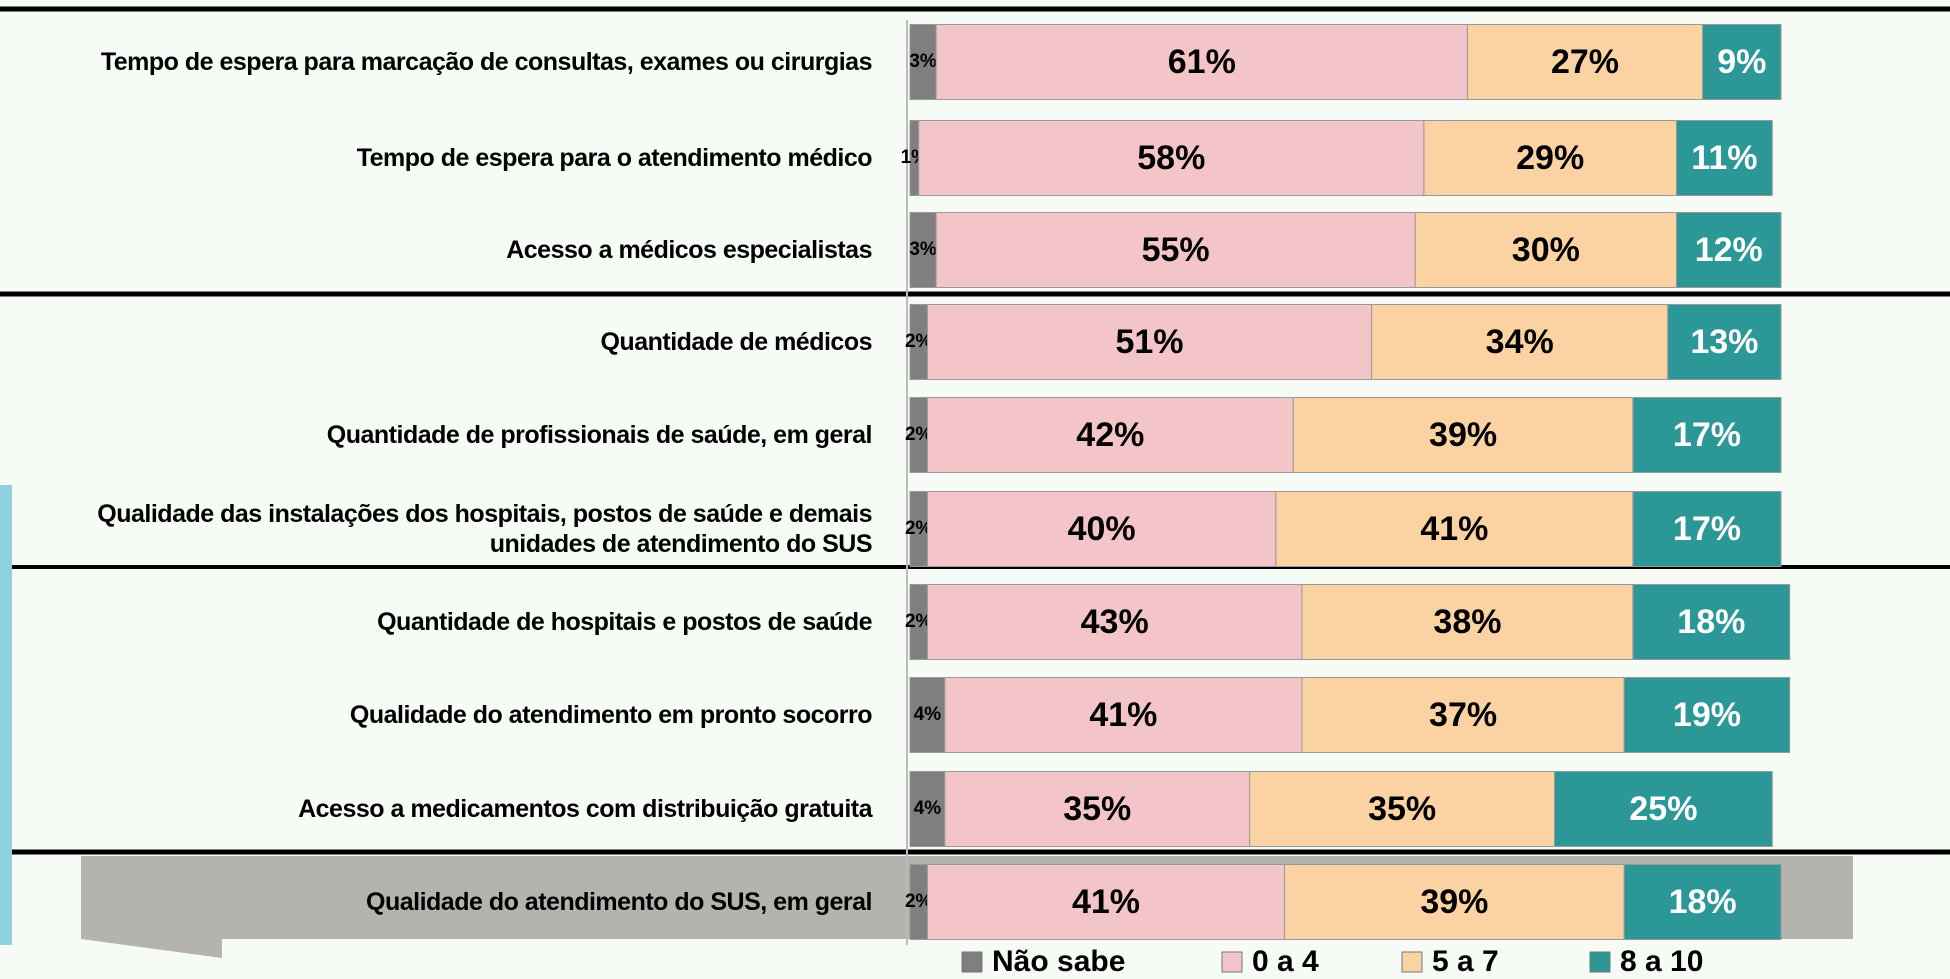 The image size is (1950, 979). Describe the element at coordinates (736, 342) in the screenshot. I see `category-label: Quantidade de médicos` at that location.